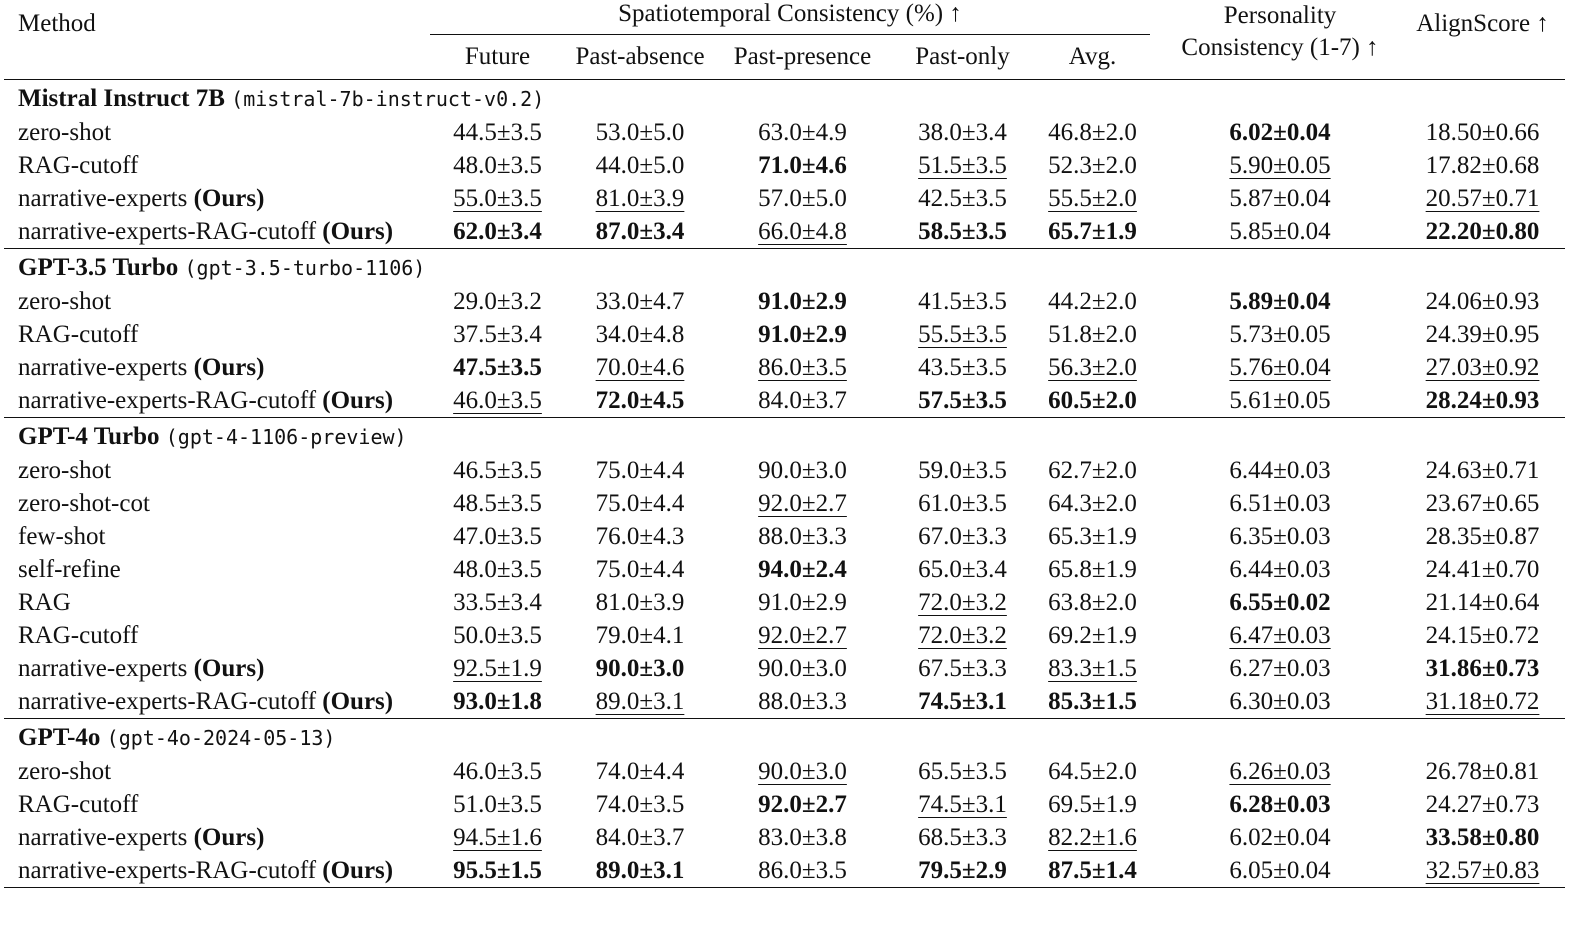 This screenshot has height=939, width=1581. What do you see at coordinates (640, 301) in the screenshot?
I see `cell-value: 33.0±4.7` at bounding box center [640, 301].